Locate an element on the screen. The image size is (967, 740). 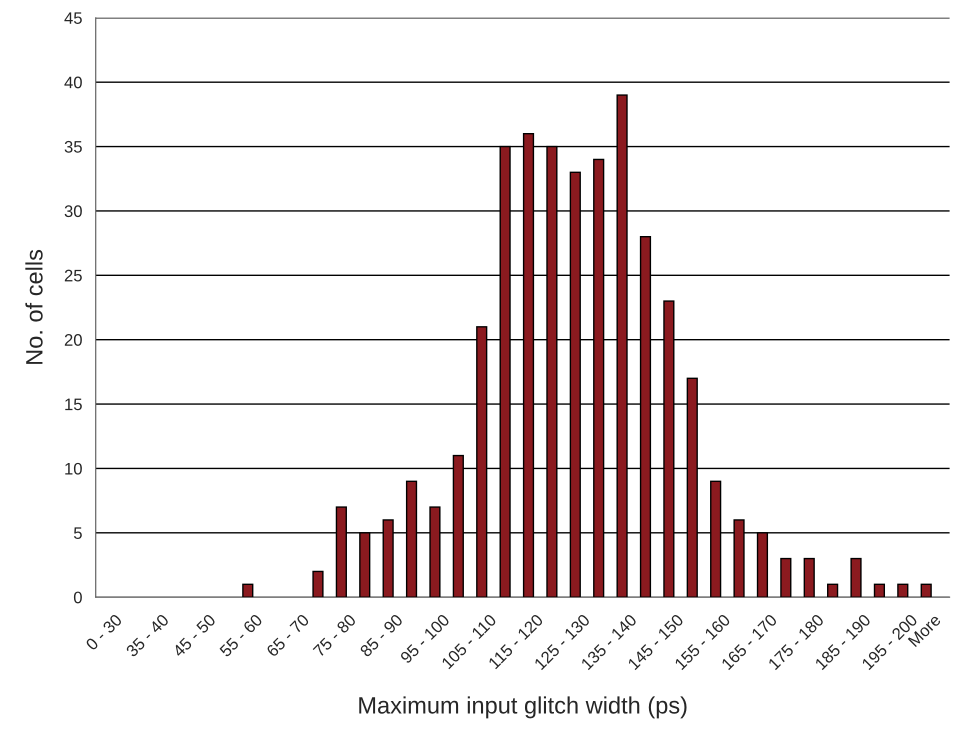
y-tick-label: 5 is located at coordinates (78, 533).